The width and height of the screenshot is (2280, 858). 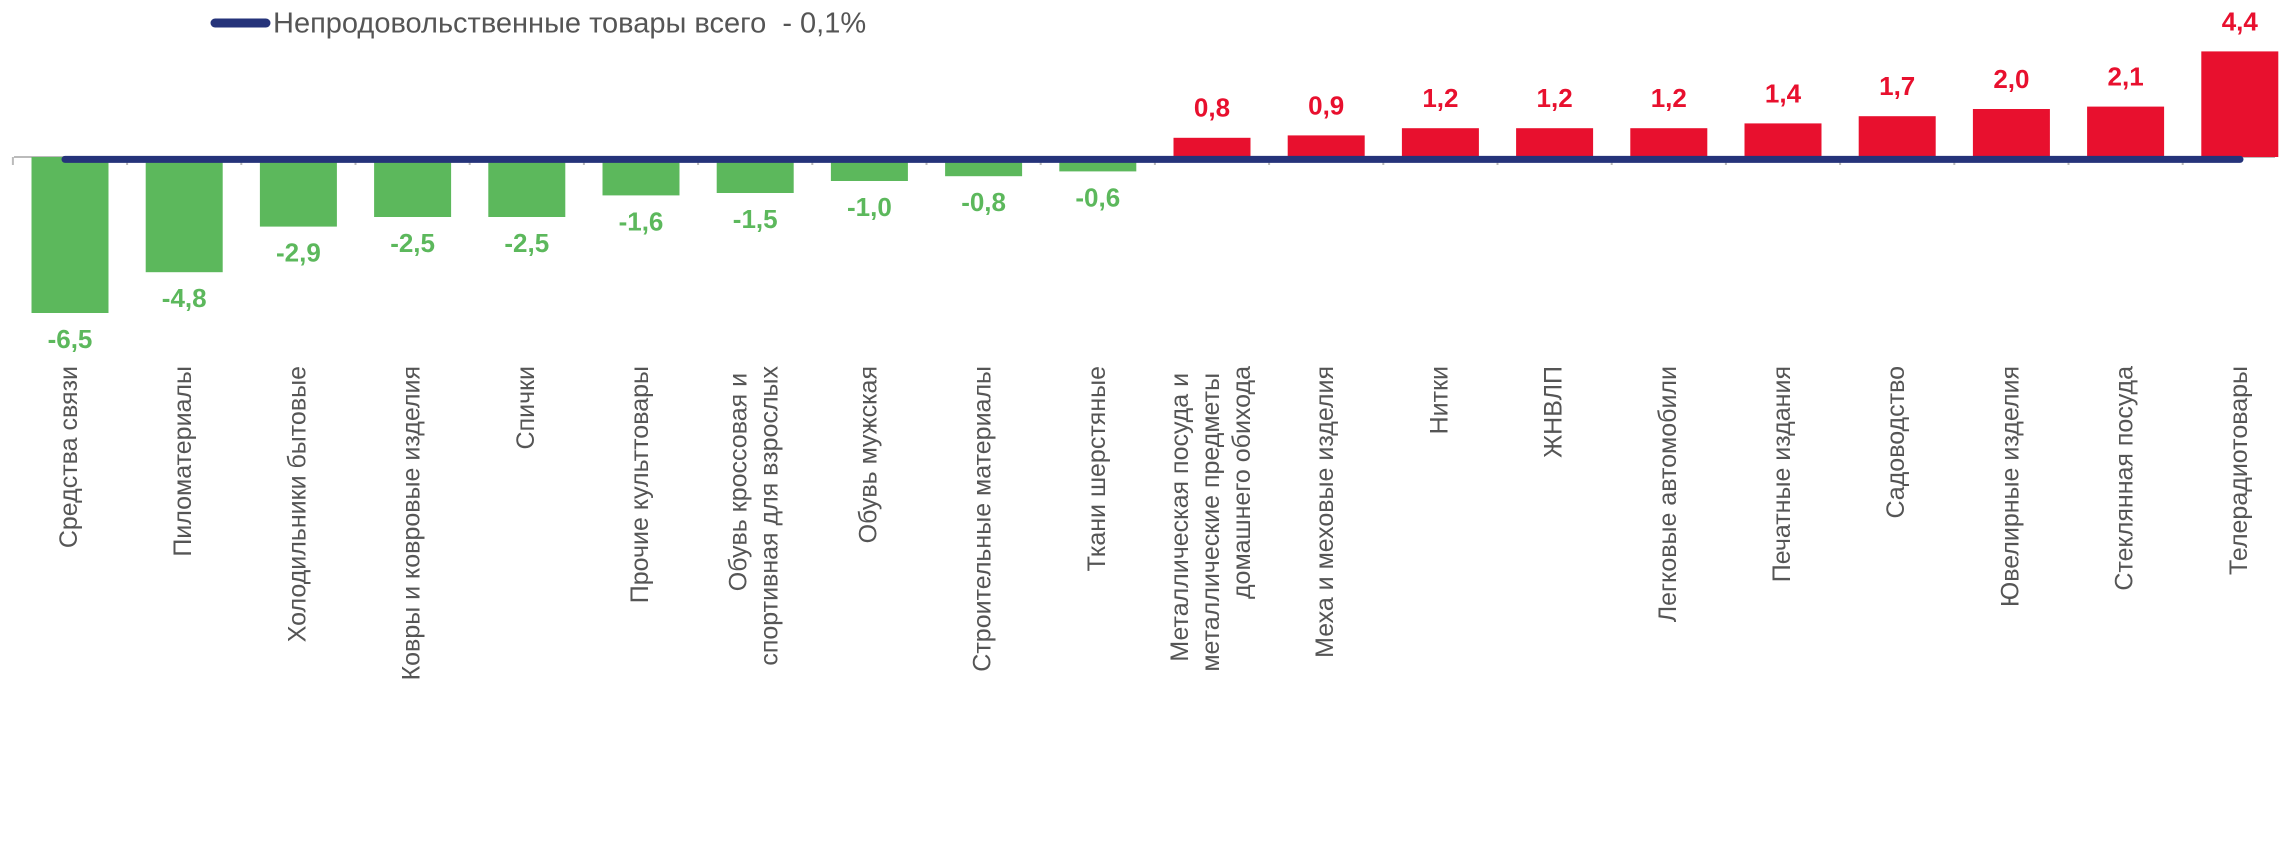 What do you see at coordinates (1896, 442) in the screenshot?
I see `x-tick-label: Садоводство` at bounding box center [1896, 442].